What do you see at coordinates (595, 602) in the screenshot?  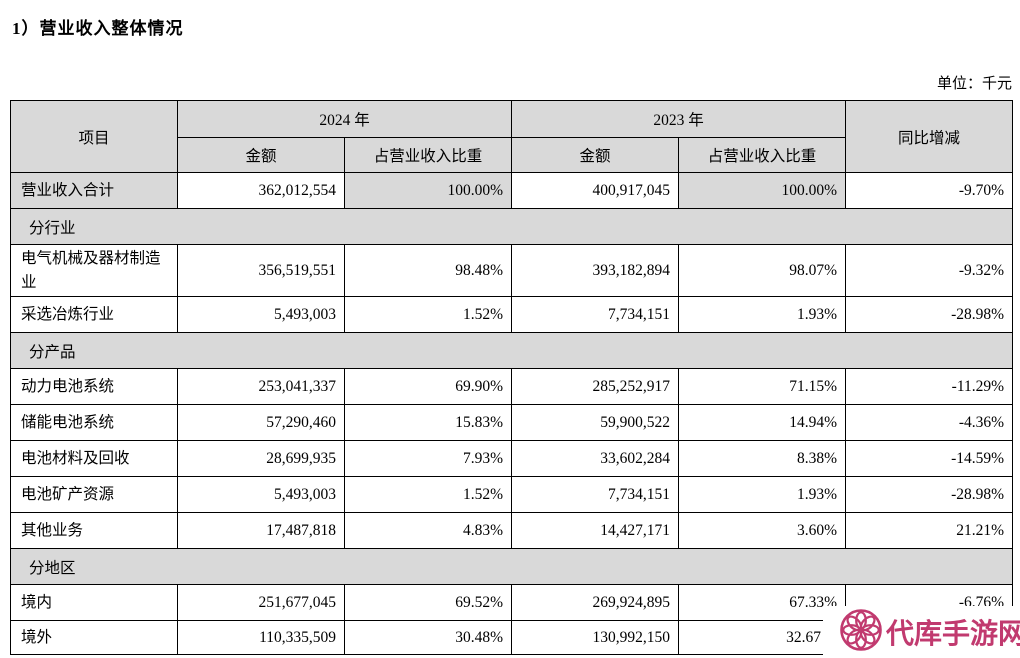 I see `row-amount-2023: 269,924,895` at bounding box center [595, 602].